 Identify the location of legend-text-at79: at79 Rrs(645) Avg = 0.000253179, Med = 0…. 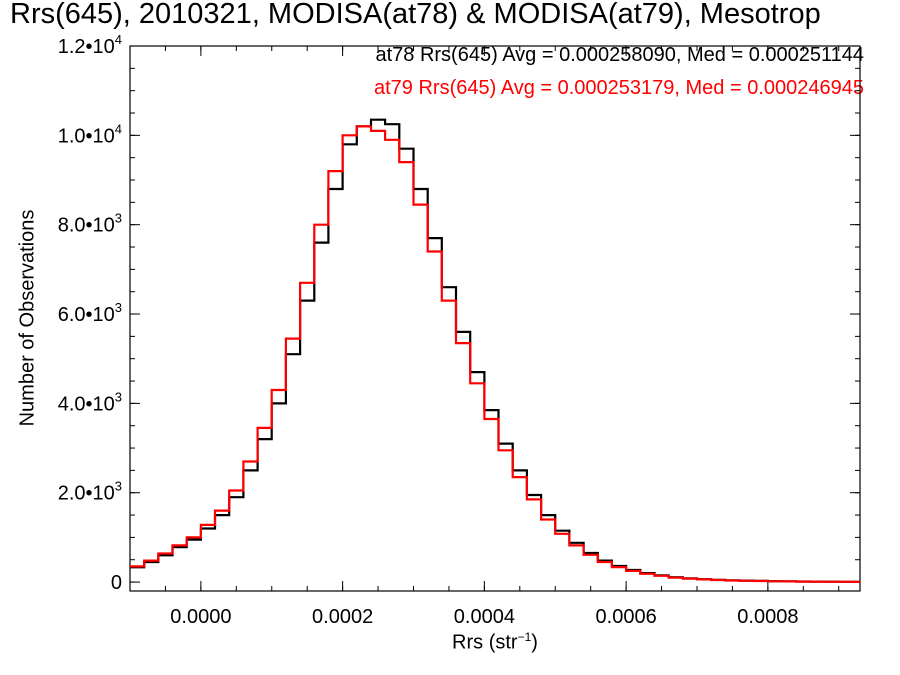
(618, 88).